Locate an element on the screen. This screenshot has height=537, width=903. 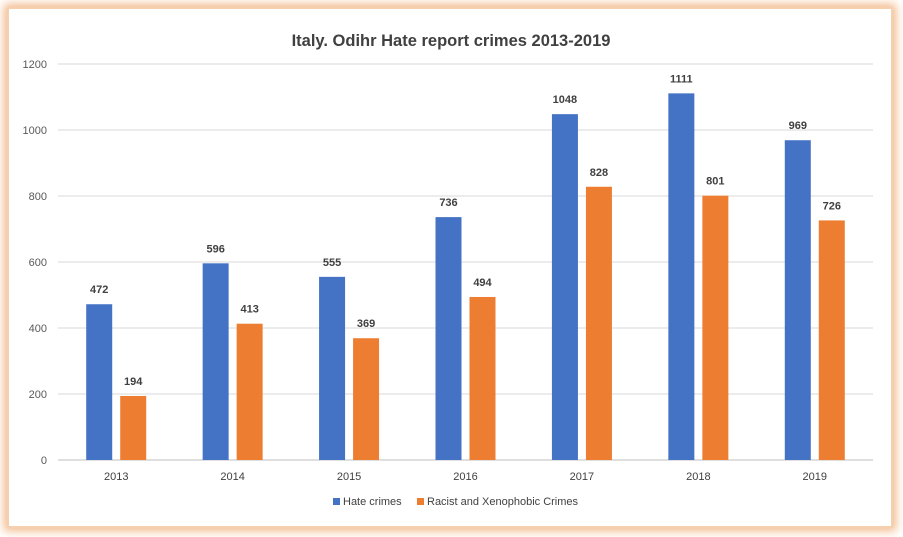
y-tick-label: 800 is located at coordinates (38, 197).